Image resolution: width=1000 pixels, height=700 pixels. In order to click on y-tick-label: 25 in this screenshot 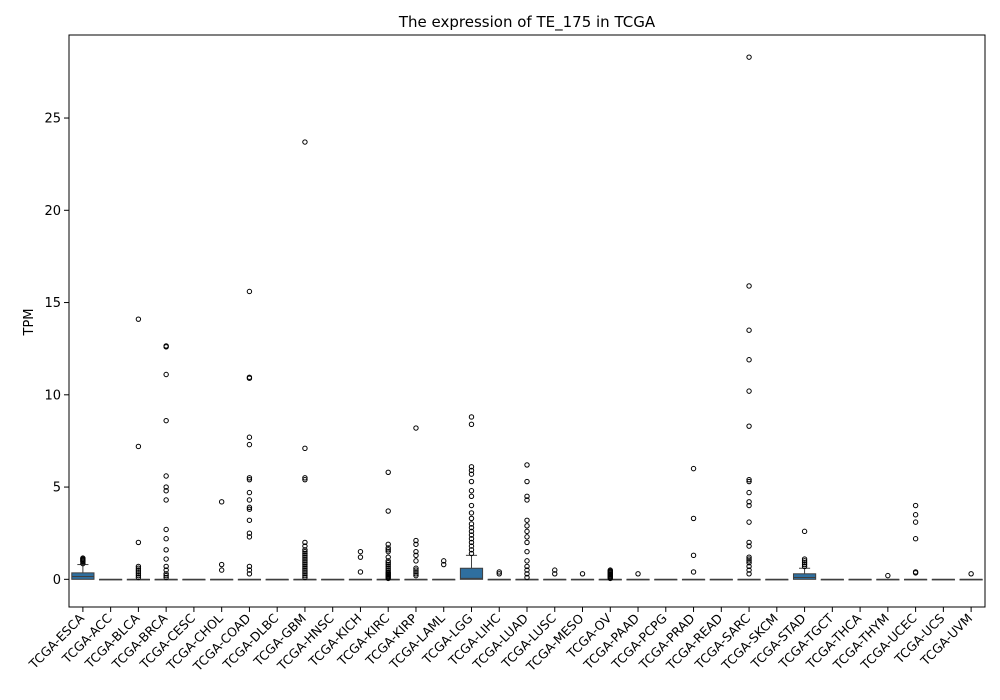, I will do `click(52, 119)`.